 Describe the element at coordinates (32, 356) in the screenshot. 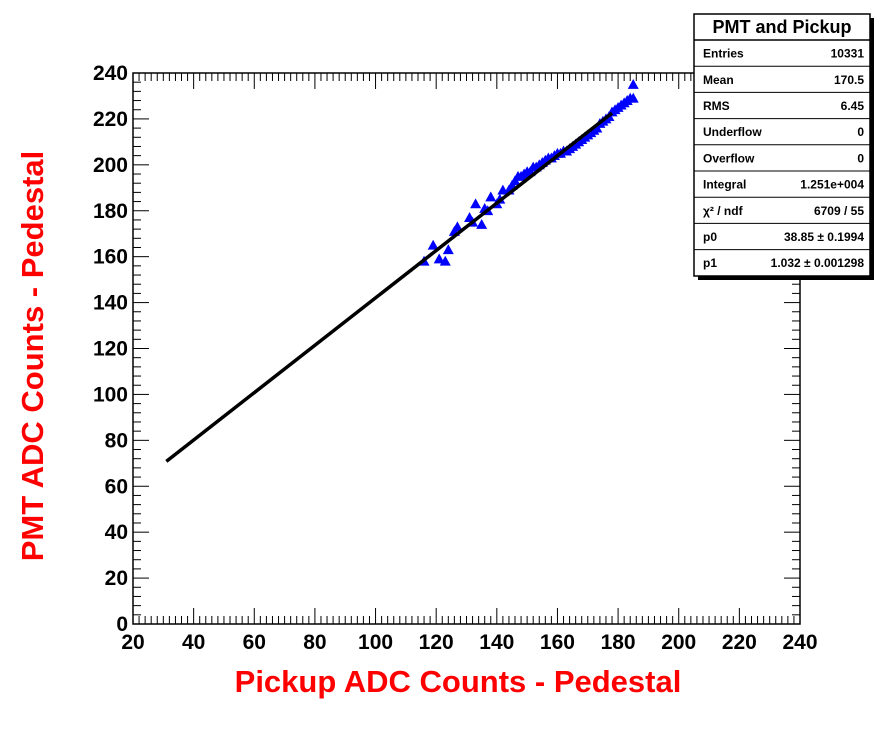

I see `y-axis-title: PMT ADC Counts - Pedestal` at that location.